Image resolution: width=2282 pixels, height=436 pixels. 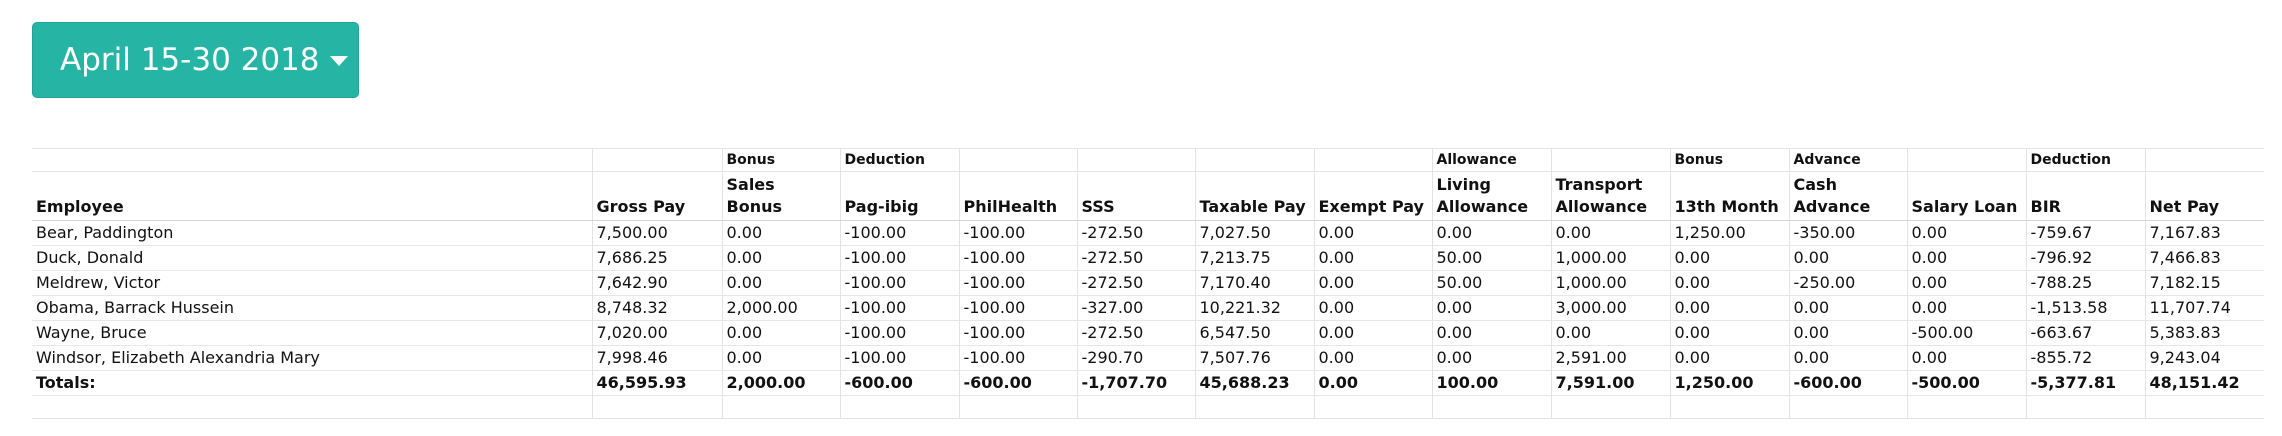 I want to click on total-salary-loan: -500.00, so click(x=1966, y=383).